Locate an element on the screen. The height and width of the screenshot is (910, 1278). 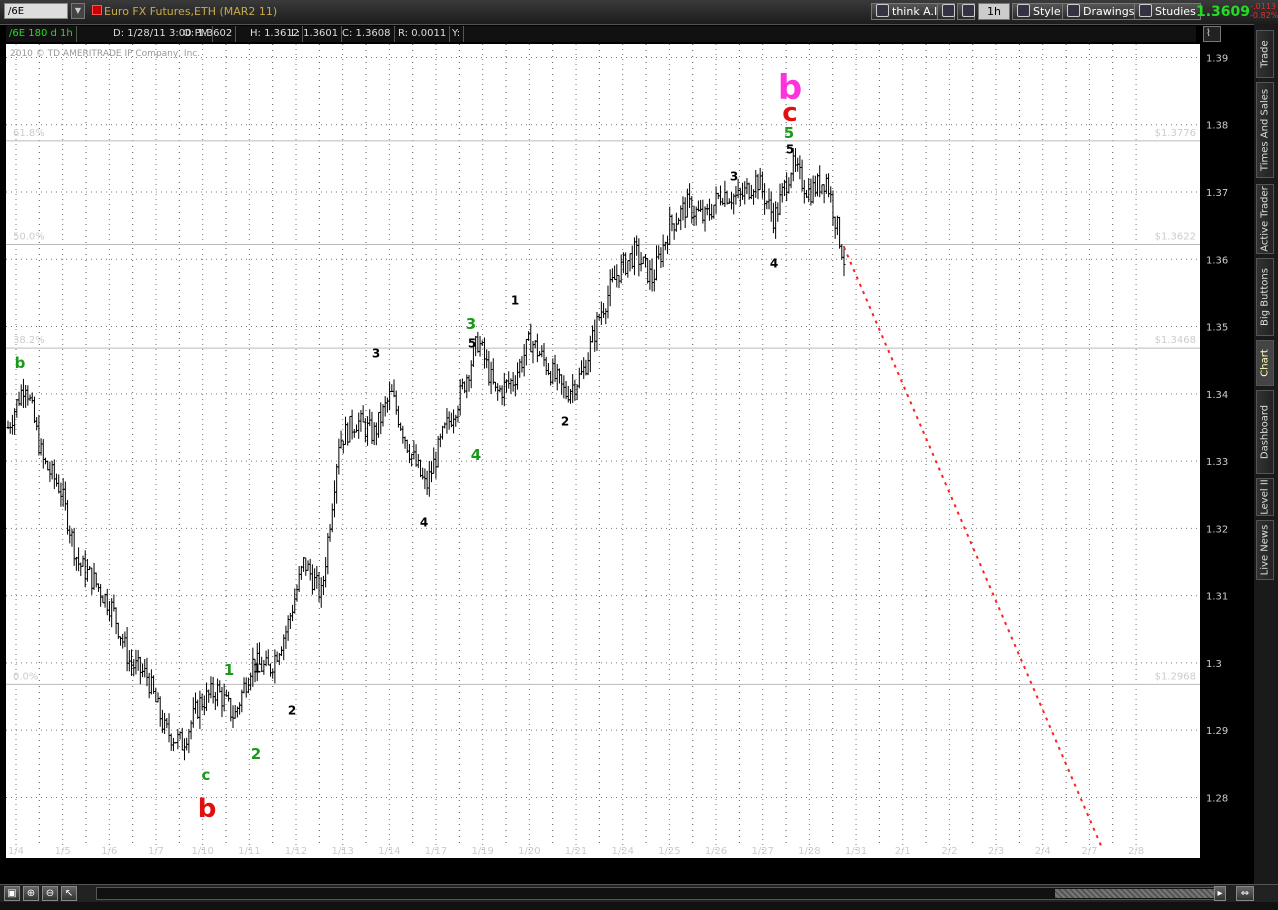
y-tick-label: 1.34 is located at coordinates (1217, 395).